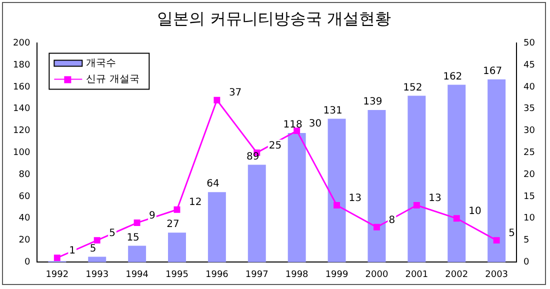 This screenshot has width=550, height=289. What do you see at coordinates (235, 93) in the screenshot?
I see `data-label: 37` at bounding box center [235, 93].